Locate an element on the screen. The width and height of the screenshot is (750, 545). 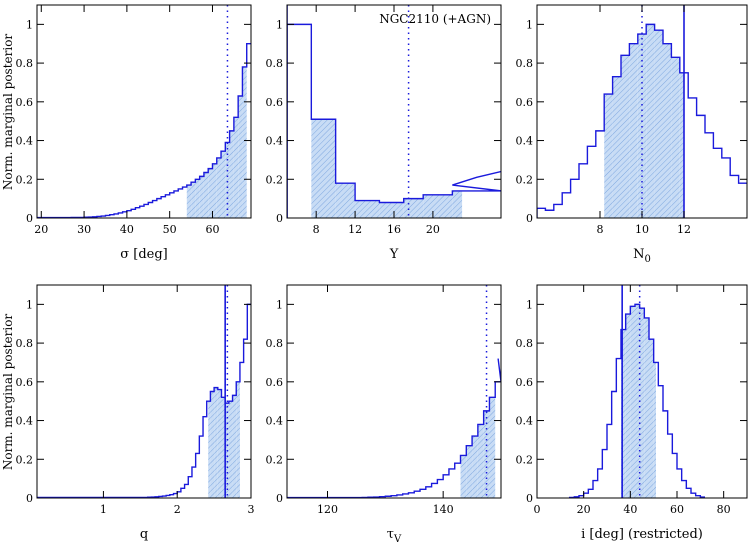
x-axis-label: τV is located at coordinates (394, 536).